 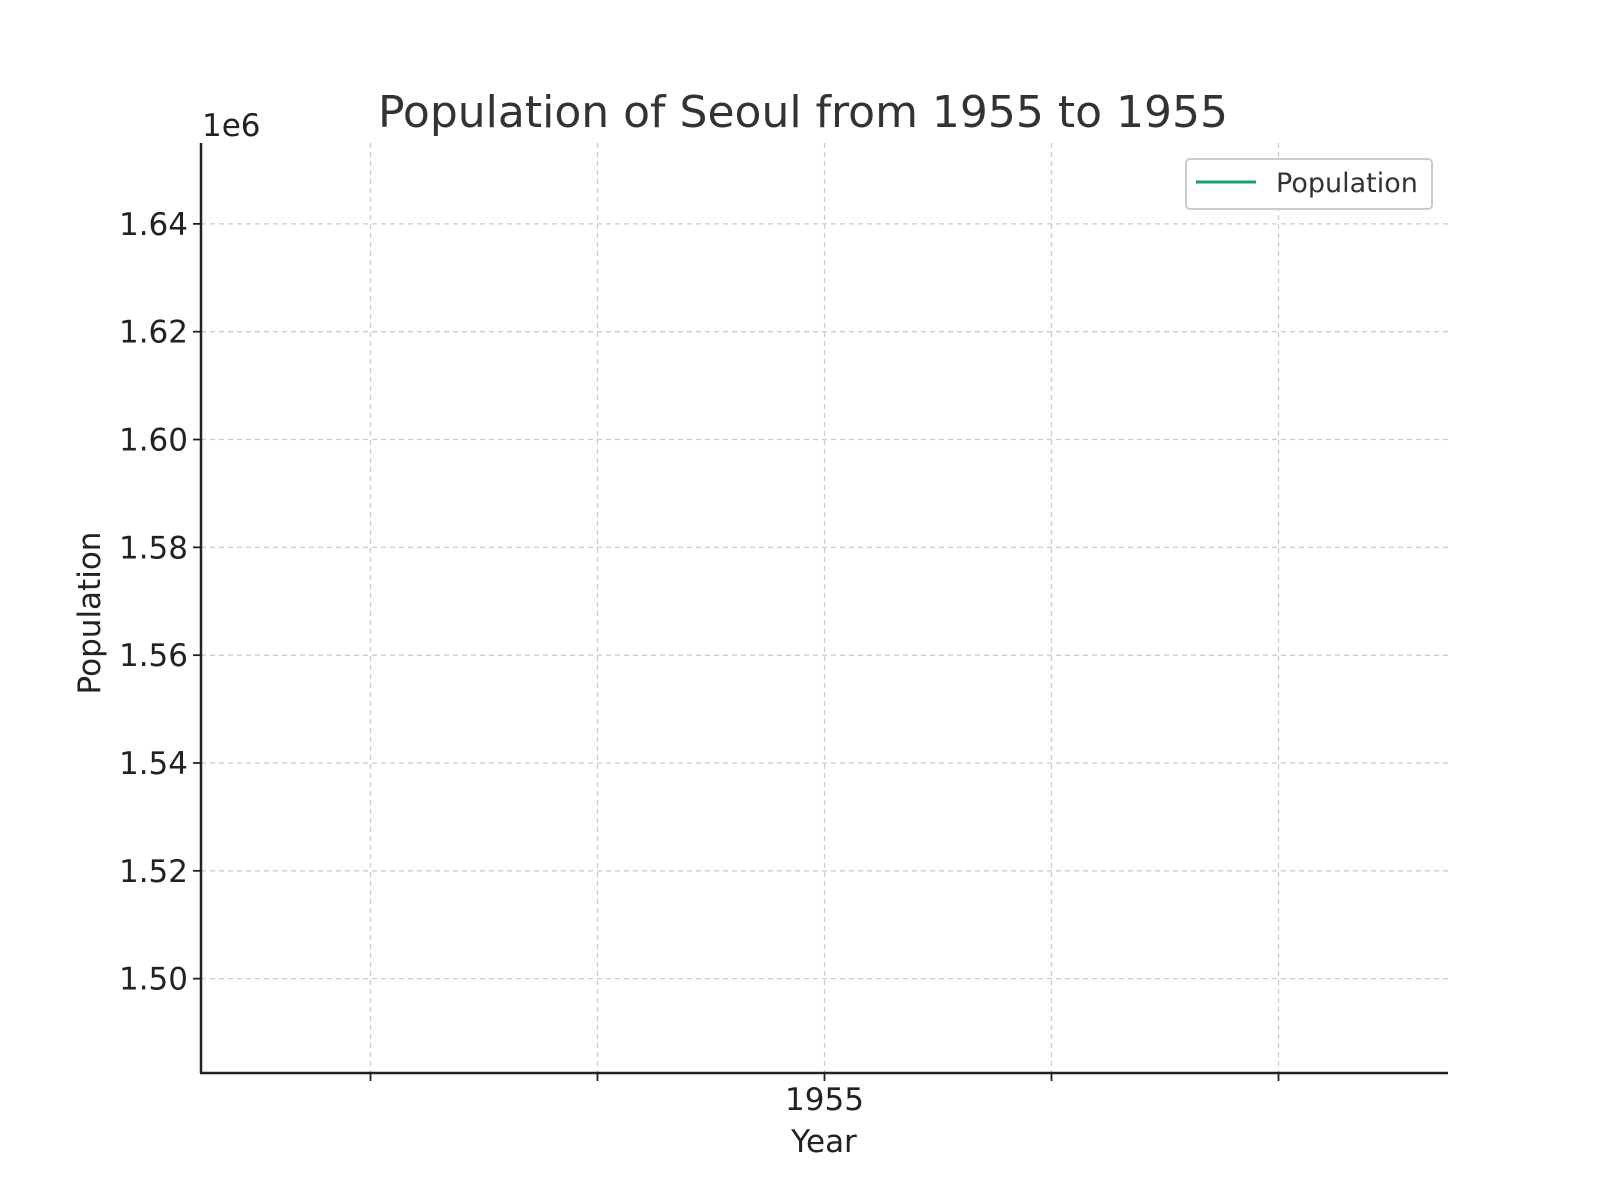 I want to click on y-axis-title: Population, so click(x=90, y=613).